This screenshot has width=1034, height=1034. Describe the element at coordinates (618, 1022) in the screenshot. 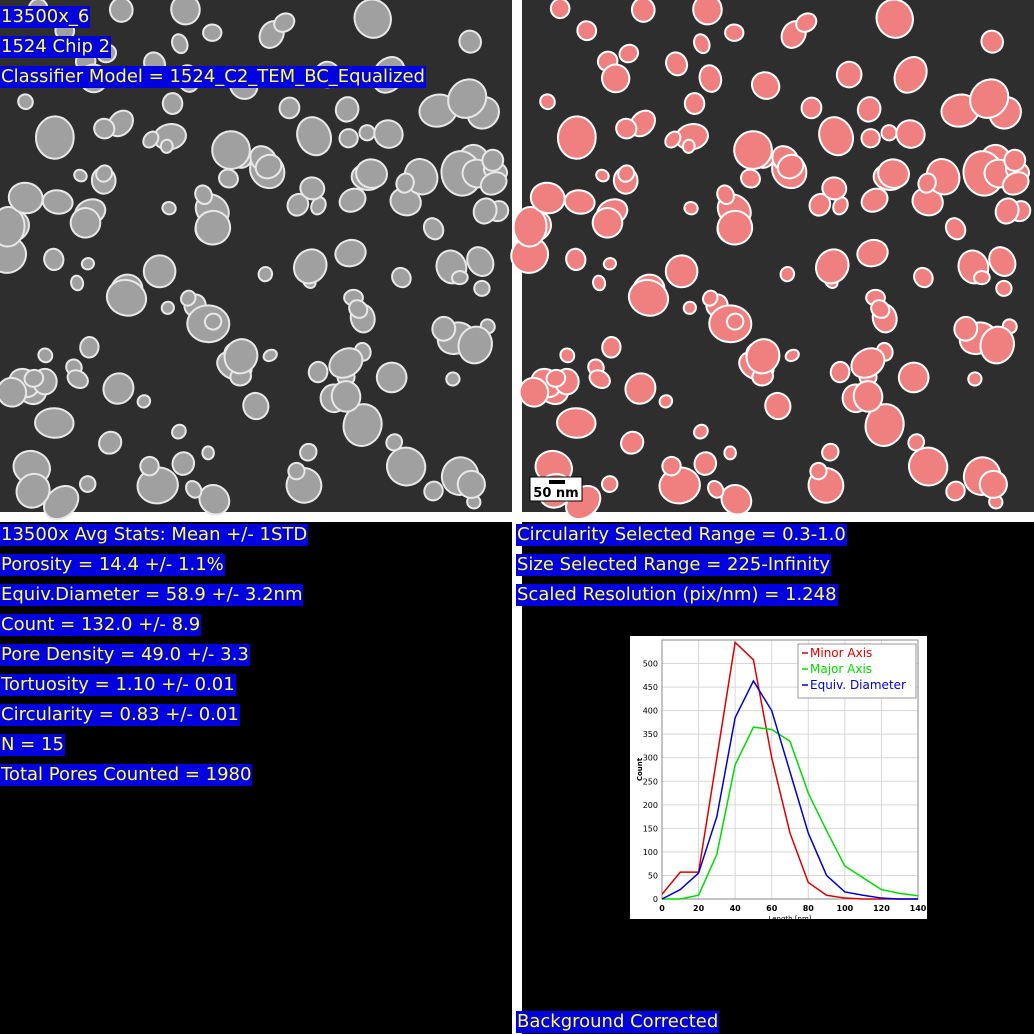

I see `label: Background Corrected` at that location.